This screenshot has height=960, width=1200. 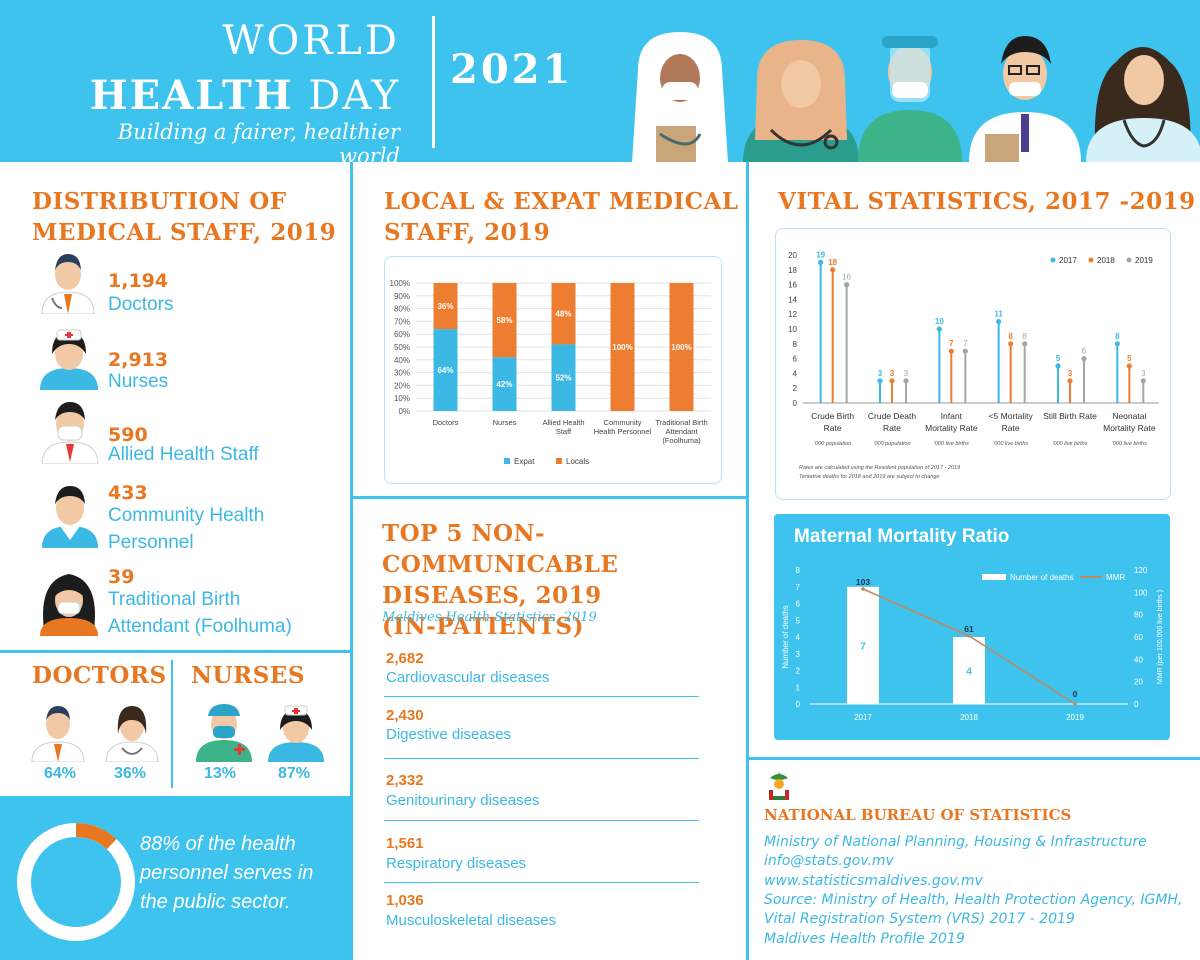 What do you see at coordinates (792, 314) in the screenshot?
I see `y-tick-label: 12` at bounding box center [792, 314].